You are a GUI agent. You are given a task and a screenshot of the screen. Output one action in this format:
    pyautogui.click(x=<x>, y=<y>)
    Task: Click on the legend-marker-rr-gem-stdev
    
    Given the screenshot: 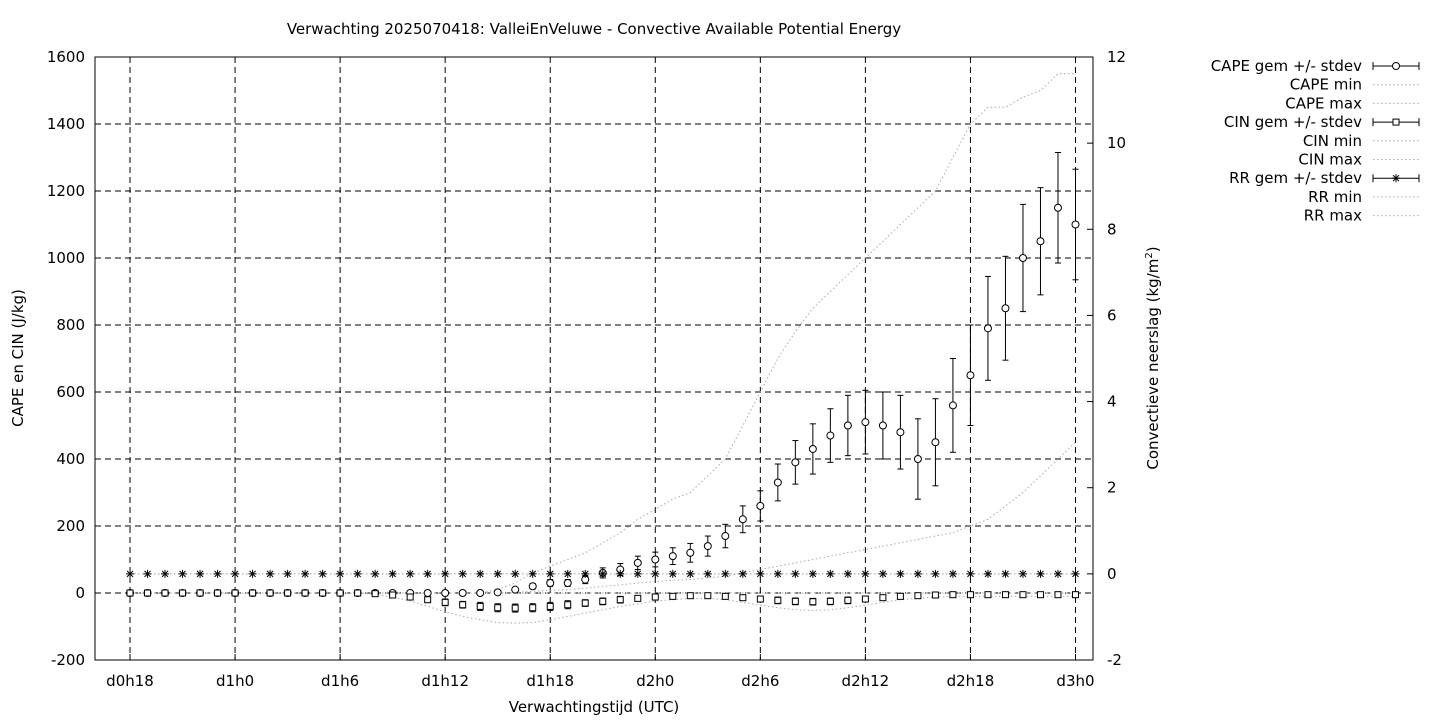 What is the action you would take?
    pyautogui.click(x=1396, y=178)
    